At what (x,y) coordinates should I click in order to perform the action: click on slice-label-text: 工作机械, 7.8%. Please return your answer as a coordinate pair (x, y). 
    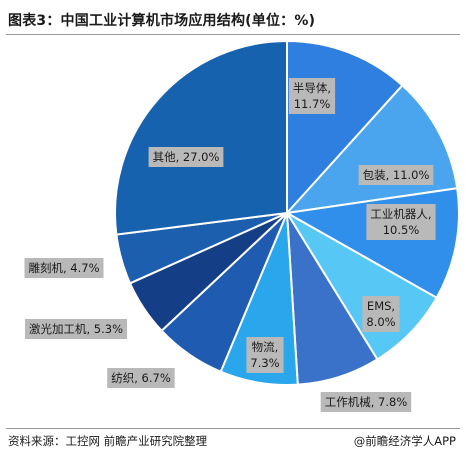
    Looking at the image, I should click on (366, 402).